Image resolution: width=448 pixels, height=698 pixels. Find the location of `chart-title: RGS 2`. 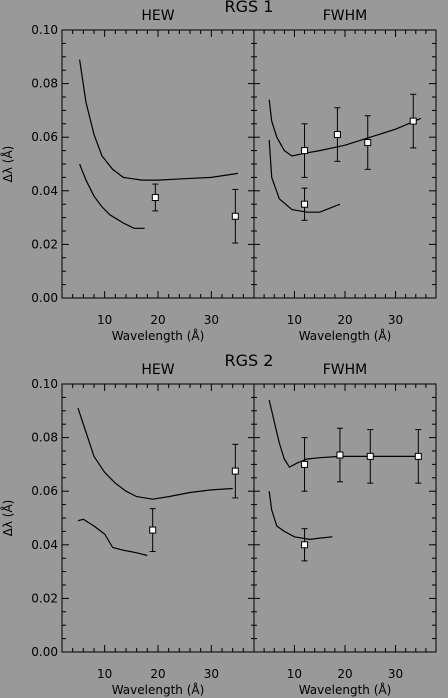

chart-title: RGS 2 is located at coordinates (249, 360).